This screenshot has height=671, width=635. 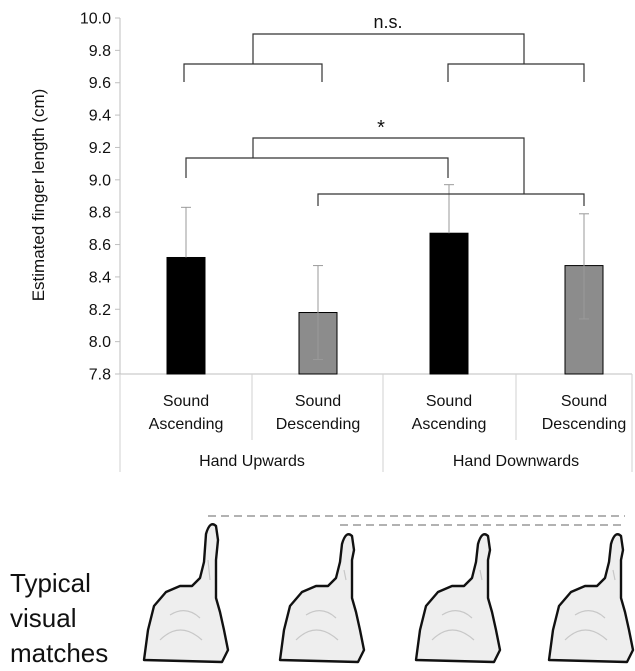 I want to click on group-labels: Hand Upwards Hand Downwards, so click(x=389, y=461).